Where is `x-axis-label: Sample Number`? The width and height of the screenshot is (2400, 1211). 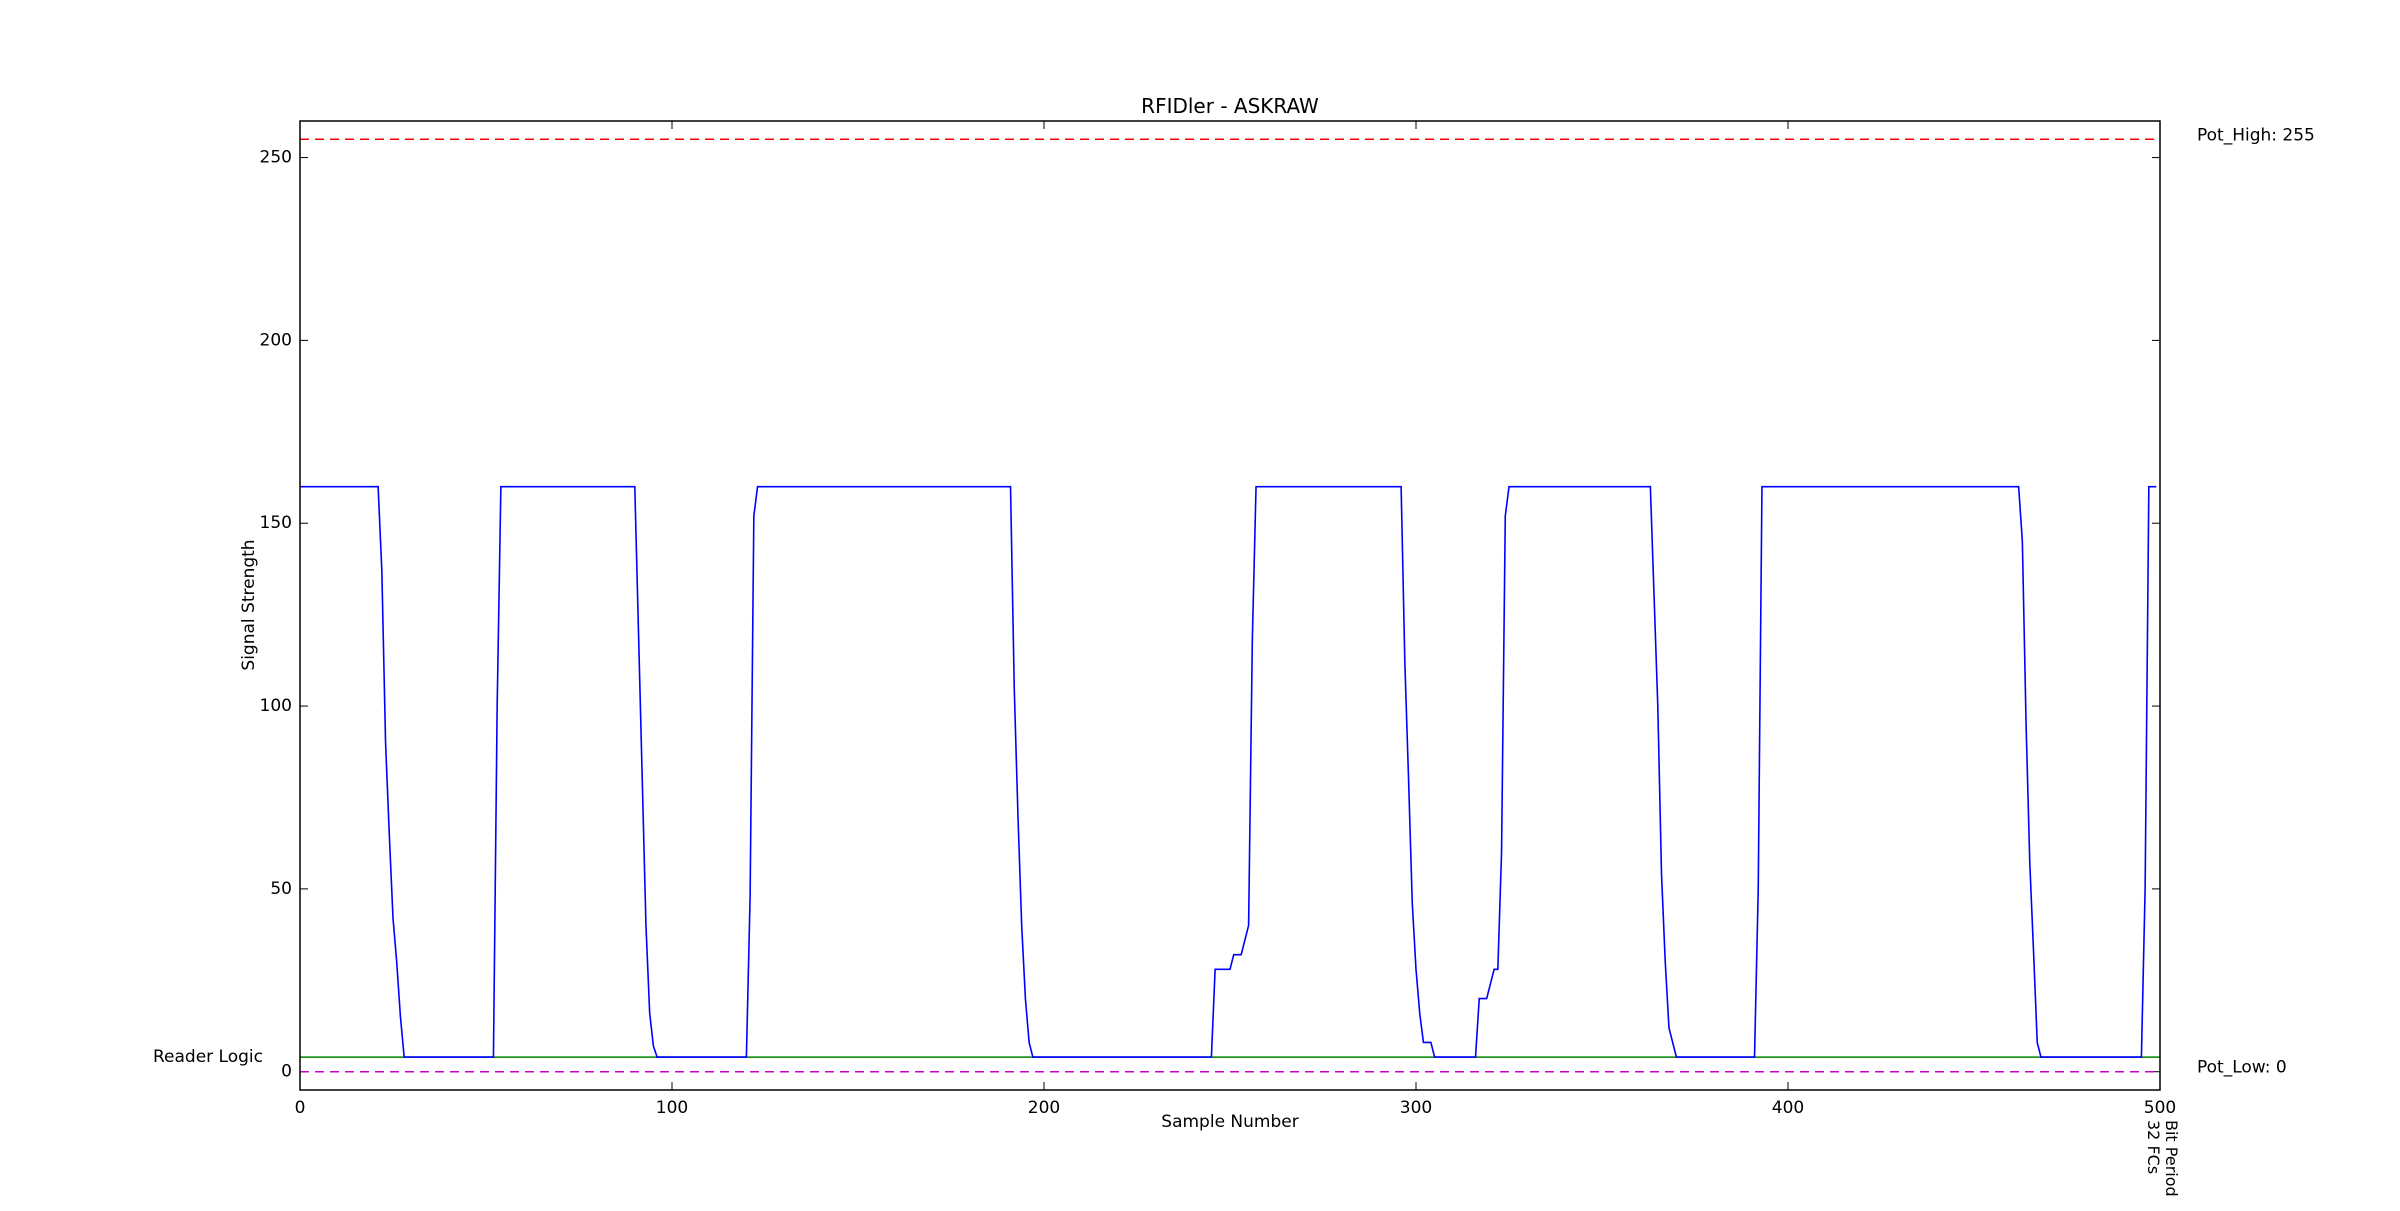 x-axis-label: Sample Number is located at coordinates (1229, 1122).